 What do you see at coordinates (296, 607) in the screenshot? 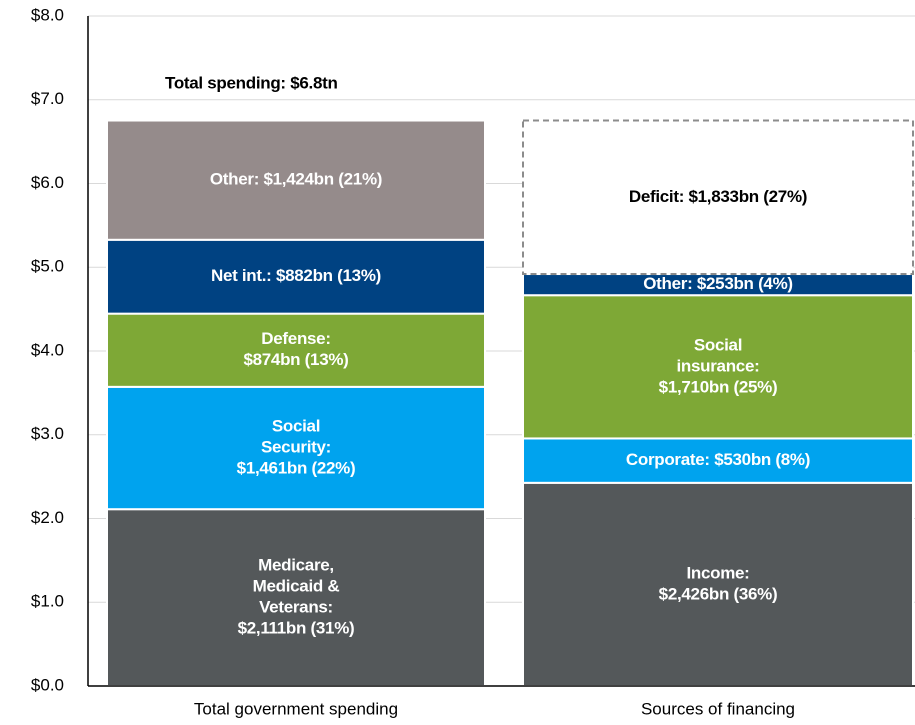
I see `segment-label: Veterans:` at bounding box center [296, 607].